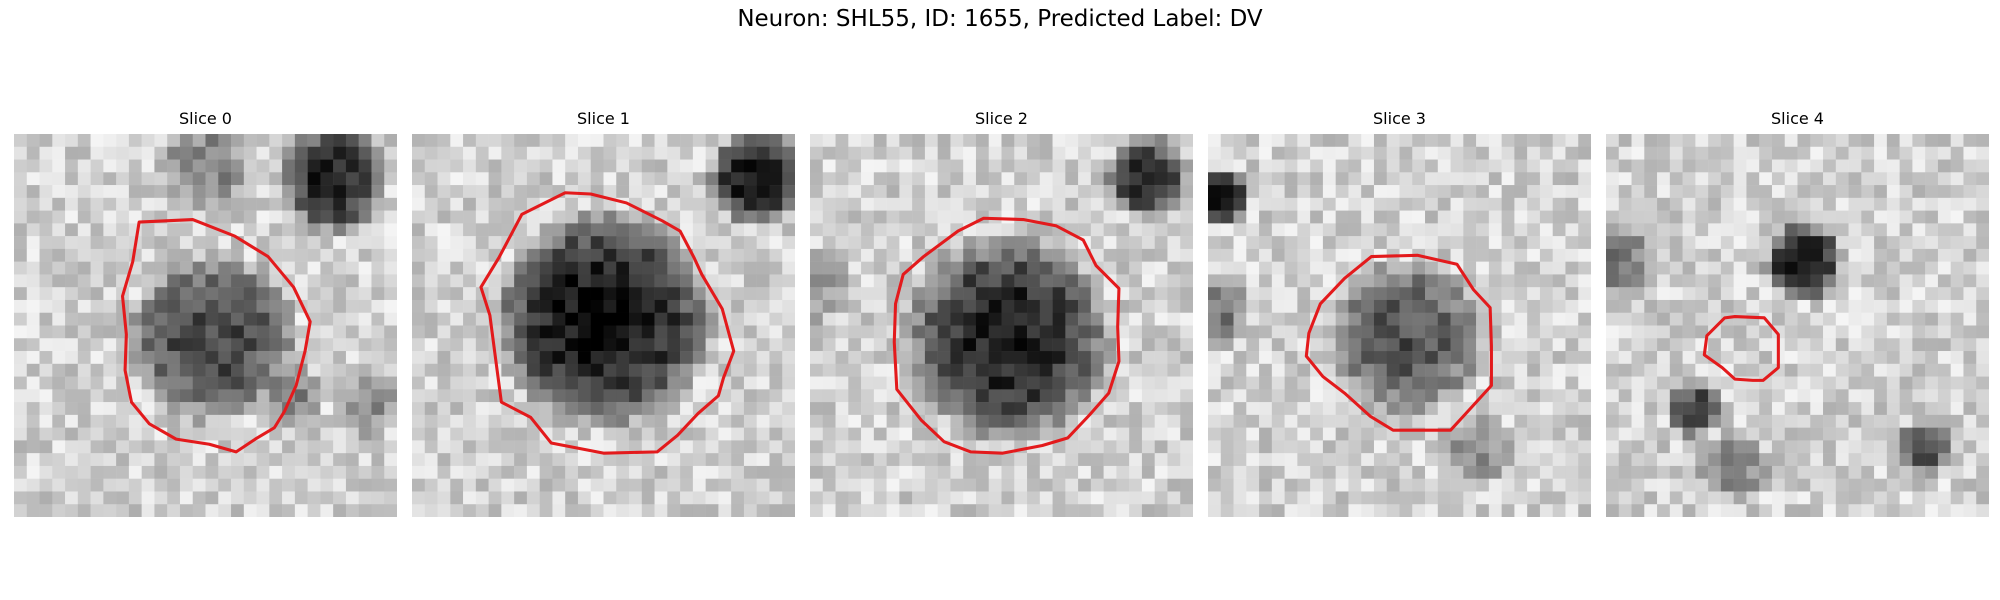  I want to click on slice-4-image, so click(1797, 325).